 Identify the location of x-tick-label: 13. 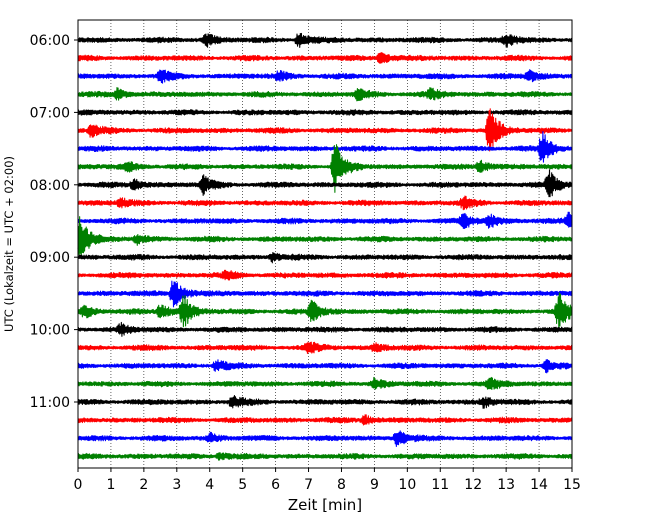
(506, 485).